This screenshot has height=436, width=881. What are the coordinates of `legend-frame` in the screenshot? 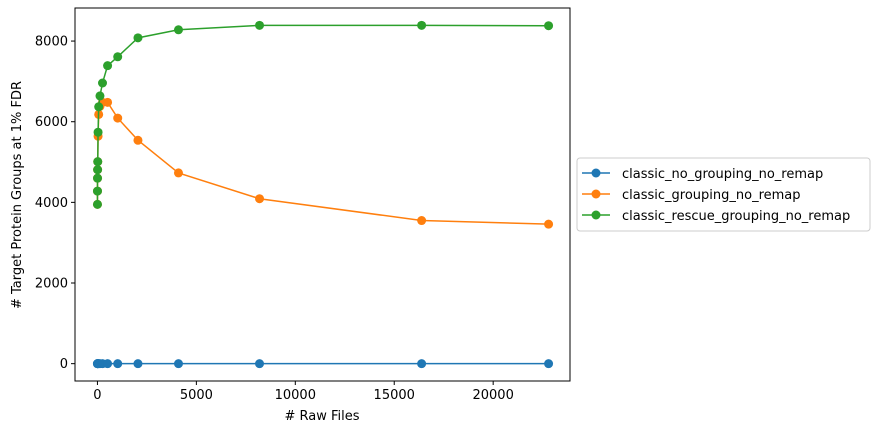 It's located at (723, 194).